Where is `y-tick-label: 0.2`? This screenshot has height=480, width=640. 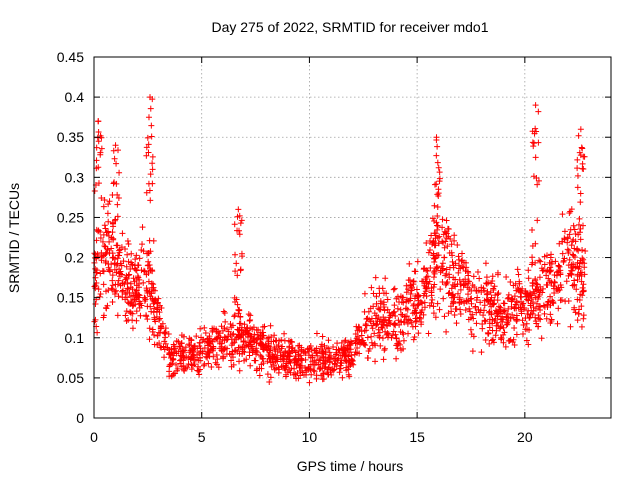
y-tick-label: 0.2 is located at coordinates (75, 258).